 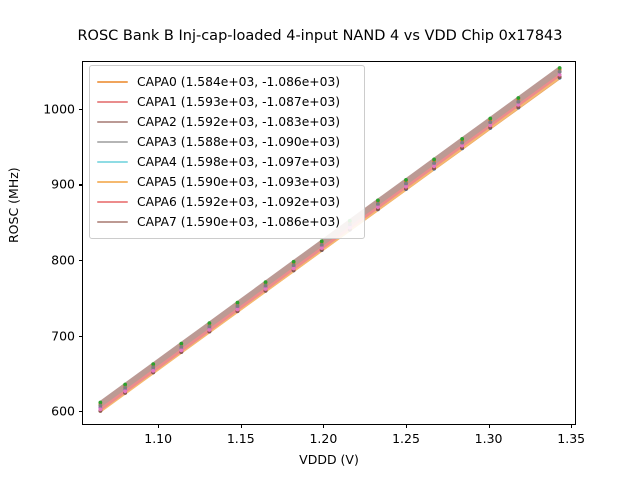 What do you see at coordinates (239, 142) in the screenshot?
I see `legend-item-label: CAPA3 (1.588e+03, -1.090e+03)` at bounding box center [239, 142].